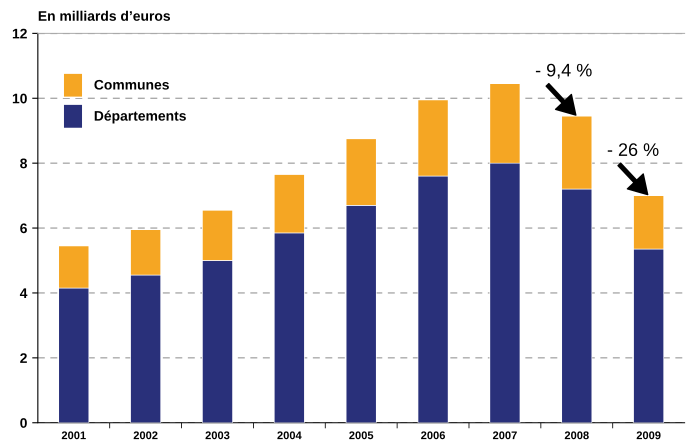 This screenshot has width=688, height=445. I want to click on y-tick-label: 12, so click(19, 33).